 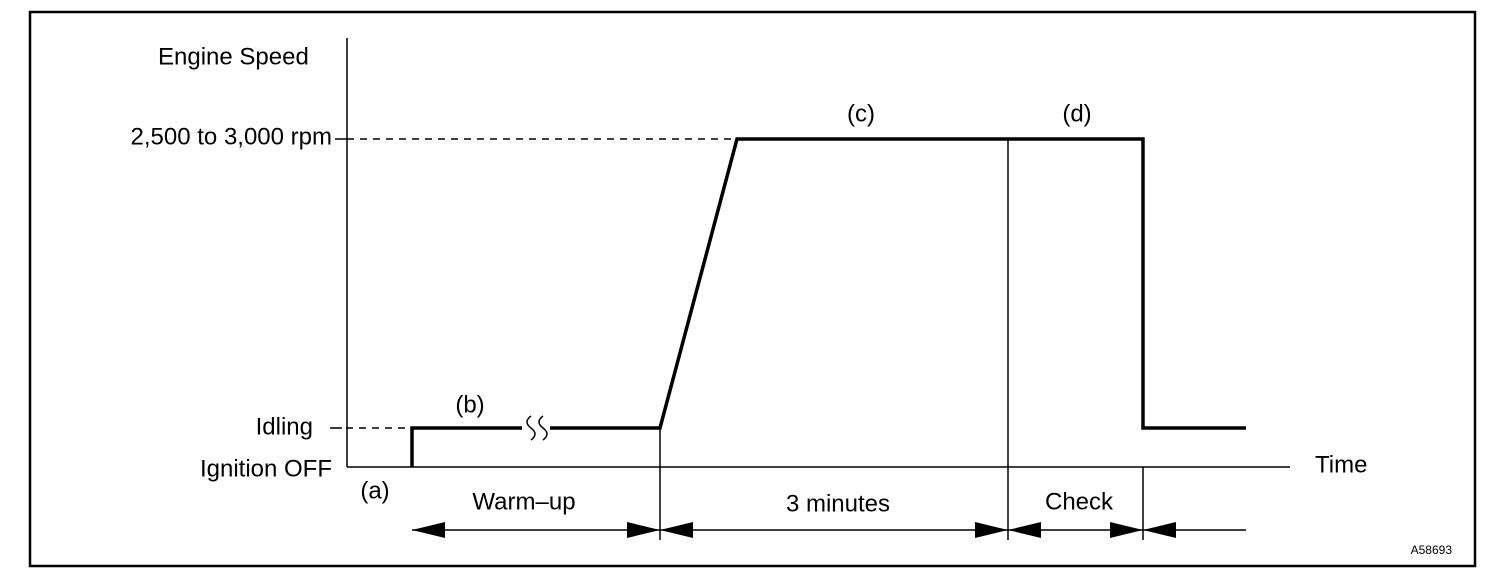 I want to click on duration-label: Warm–up, so click(x=523, y=501).